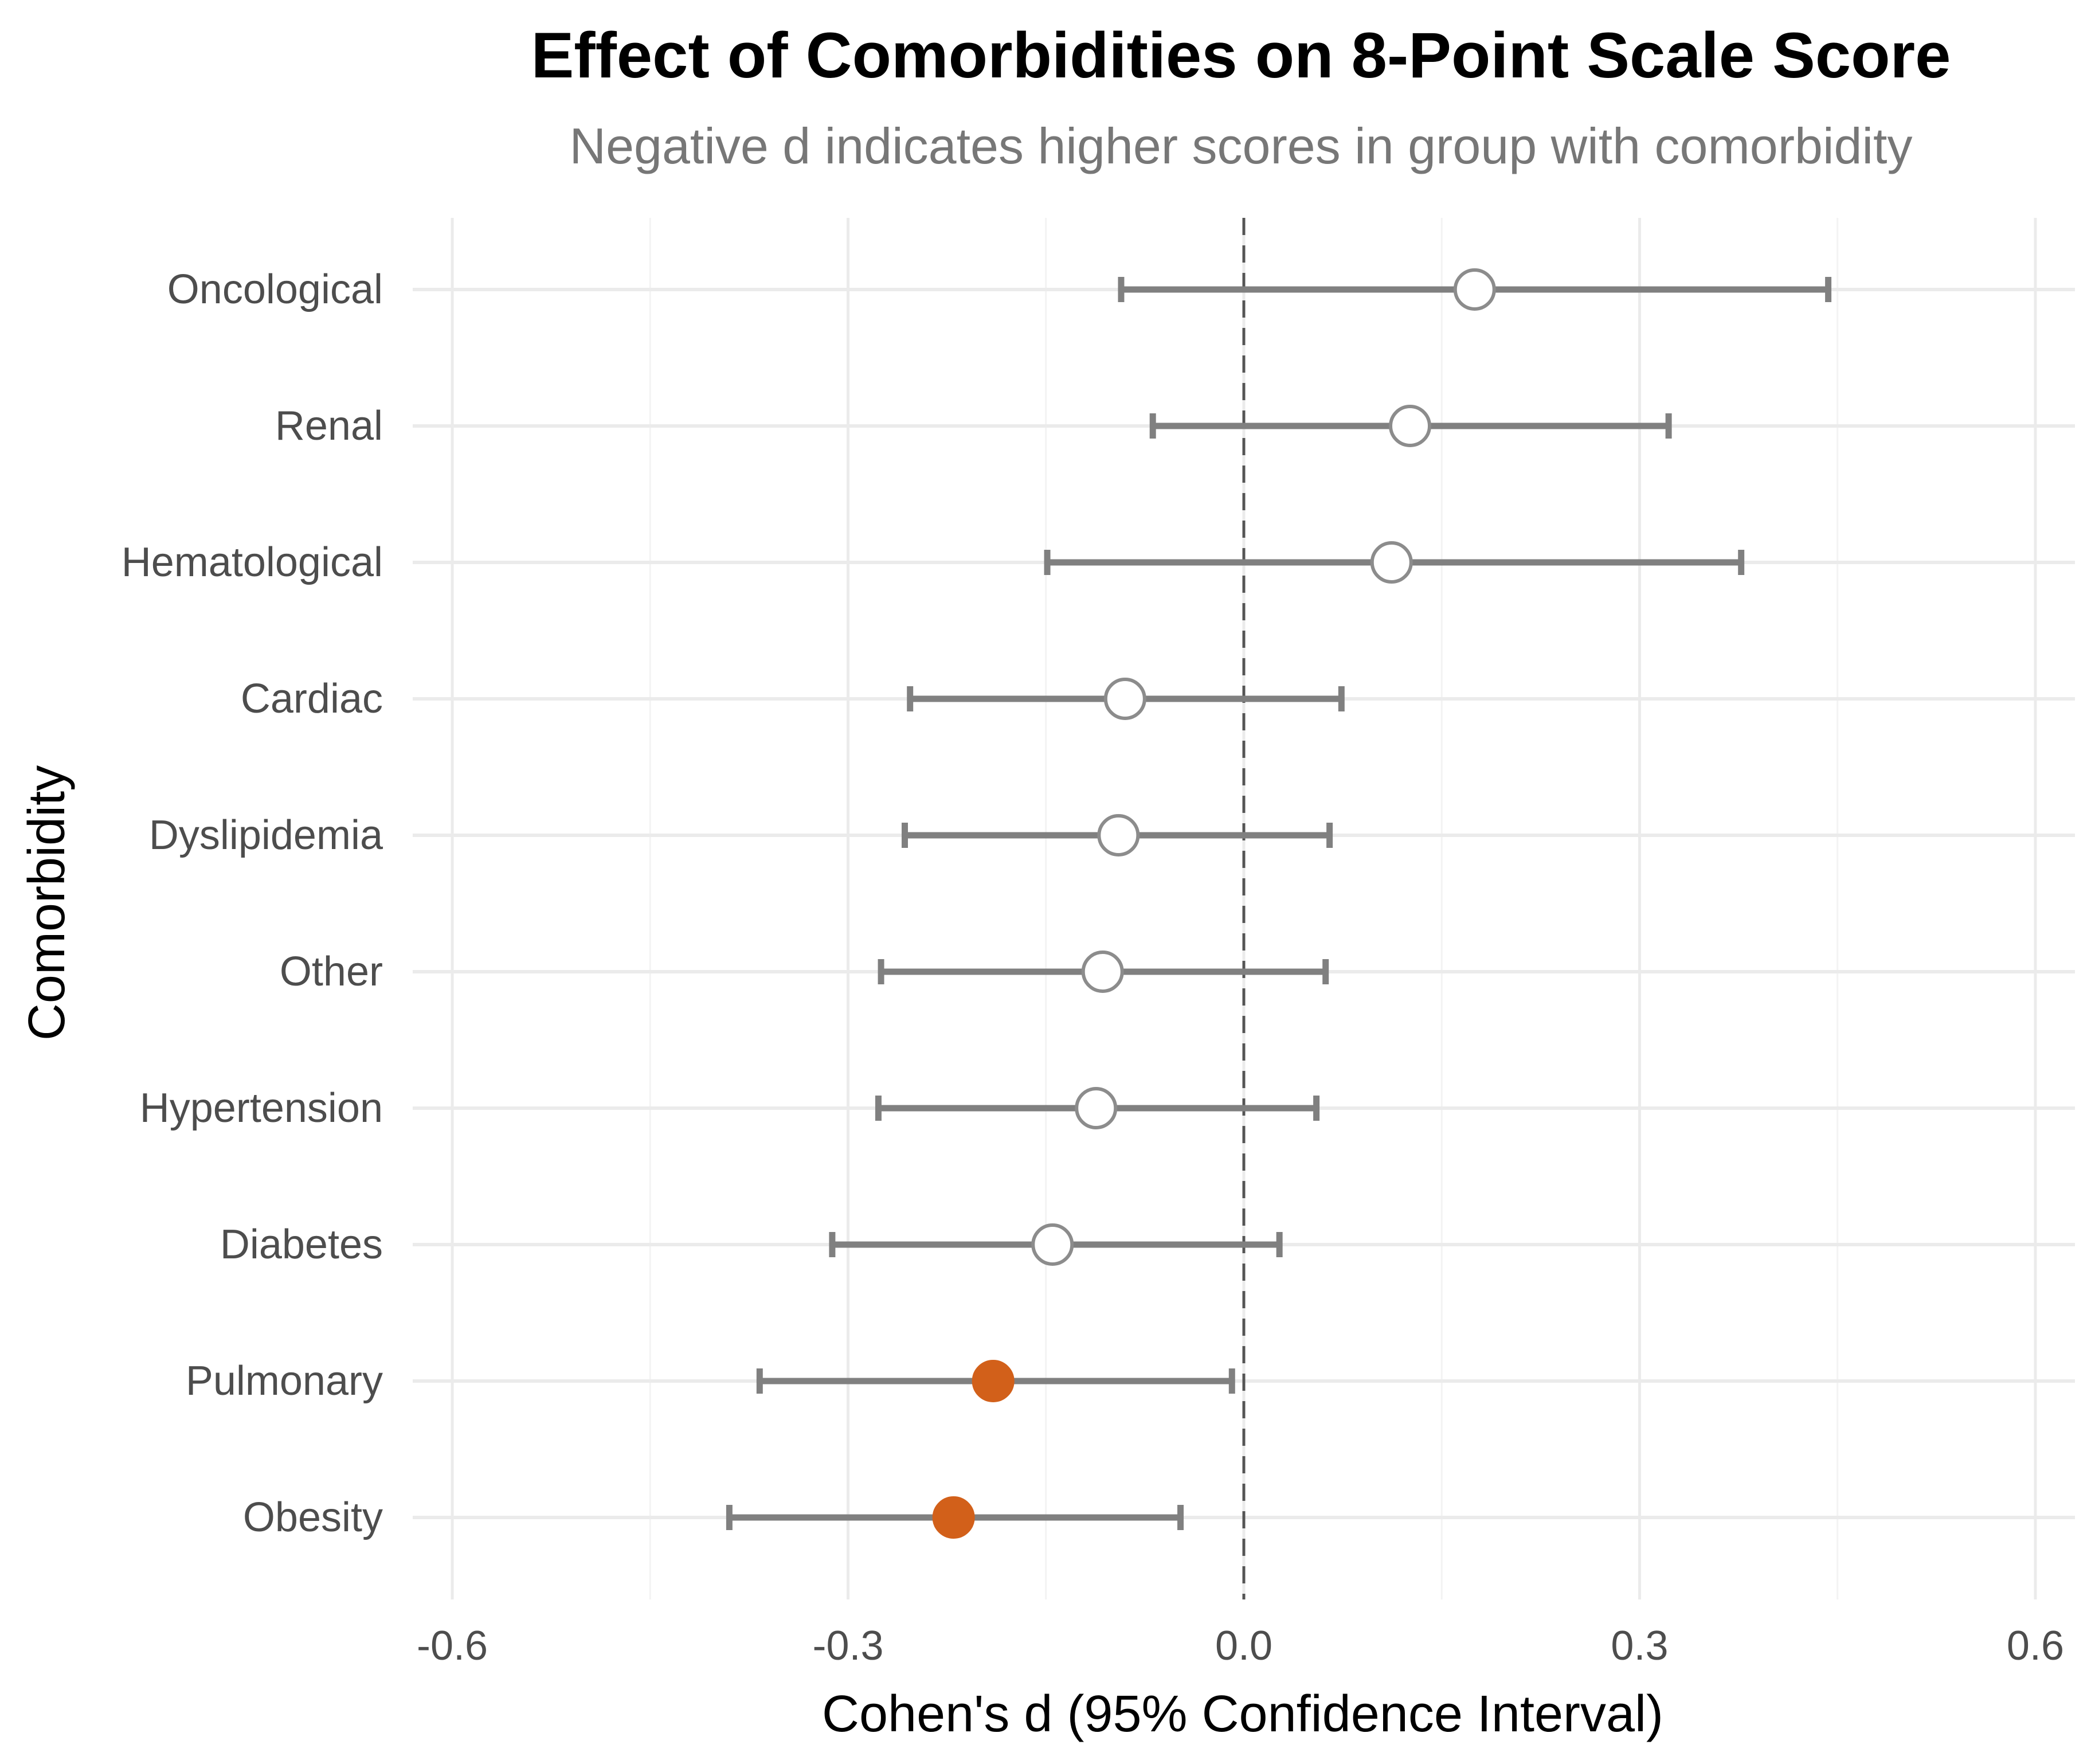  Describe the element at coordinates (1096, 1108) in the screenshot. I see `point-estimate-hypertension` at that location.